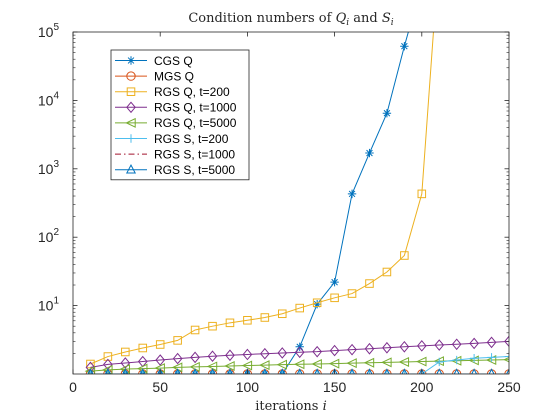 The image size is (560, 420). I want to click on legend-label-2: MGS Q, so click(174, 76).